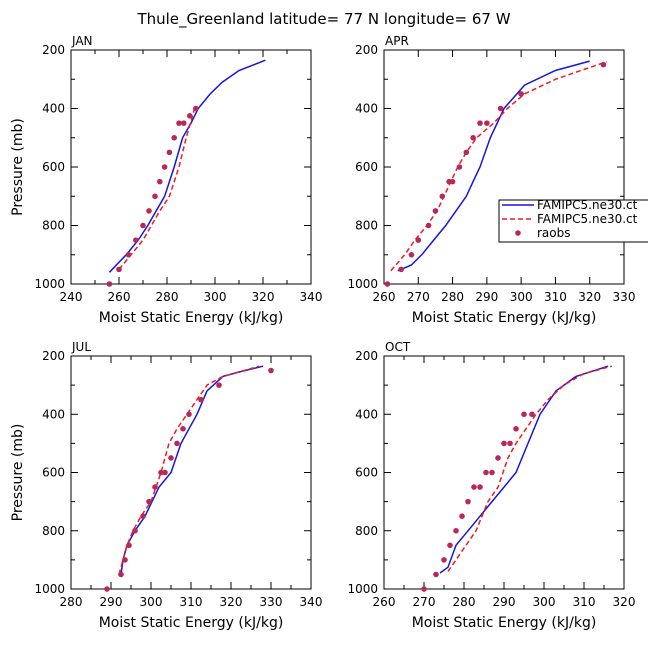 The height and width of the screenshot is (649, 648). I want to click on panel-label: JAN, so click(82, 41).